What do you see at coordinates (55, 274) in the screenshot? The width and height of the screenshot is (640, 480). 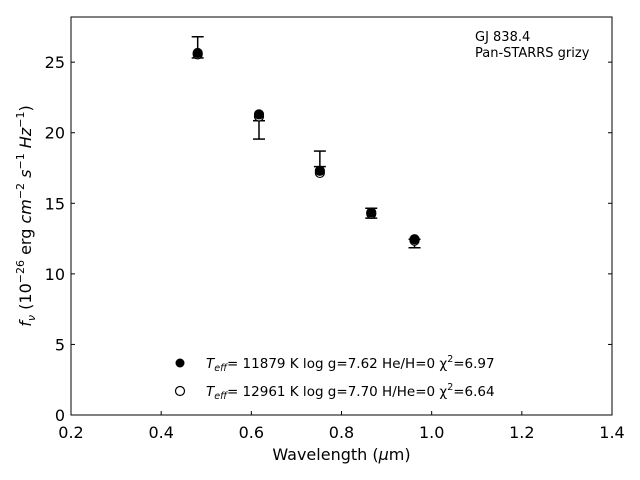 I see `y-tick-label: 10` at bounding box center [55, 274].